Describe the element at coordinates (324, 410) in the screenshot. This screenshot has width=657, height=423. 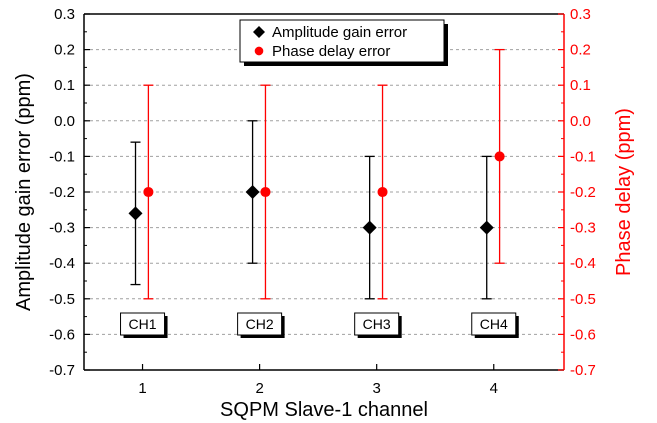
I see `x-axis-title: SQPM Slave-1 channel` at that location.